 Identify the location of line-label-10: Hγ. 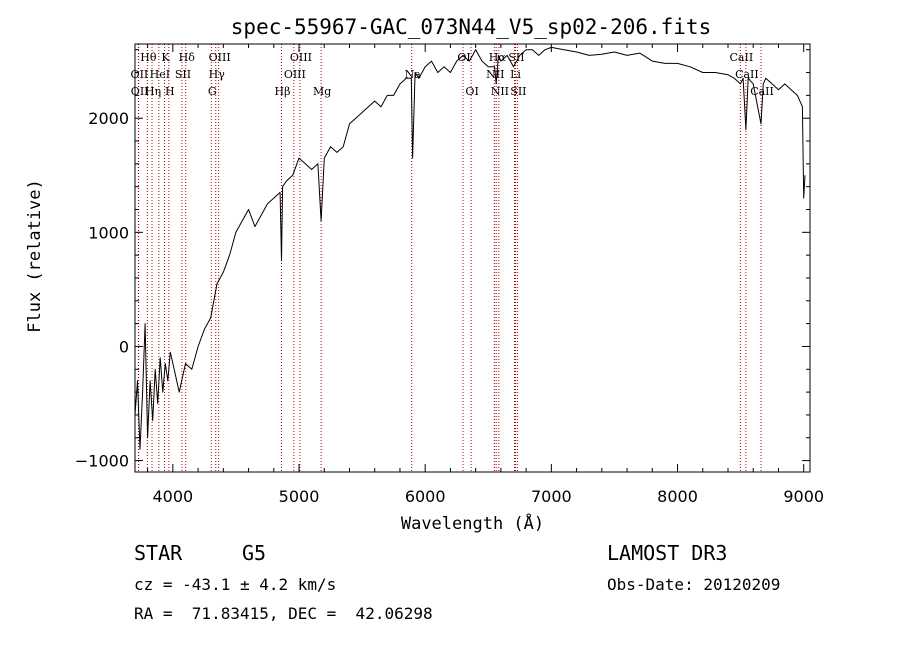
(217, 74).